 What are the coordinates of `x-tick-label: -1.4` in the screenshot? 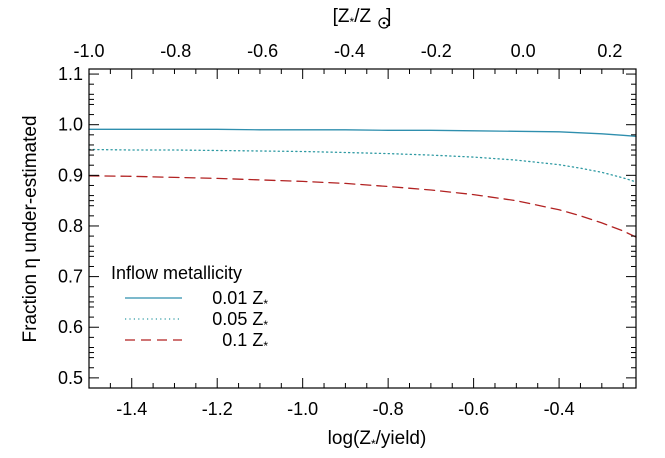 It's located at (131, 409).